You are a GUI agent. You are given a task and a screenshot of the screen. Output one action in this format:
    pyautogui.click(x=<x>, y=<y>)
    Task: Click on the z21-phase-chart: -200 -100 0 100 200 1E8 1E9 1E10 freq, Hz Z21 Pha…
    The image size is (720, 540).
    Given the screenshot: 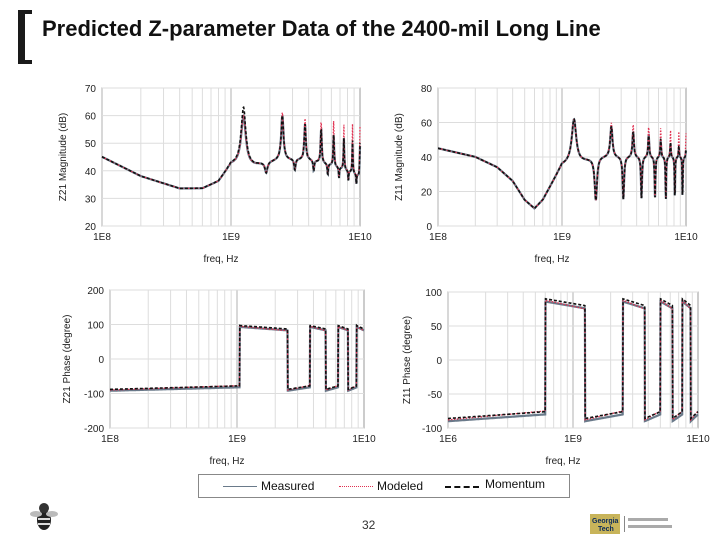 What is the action you would take?
    pyautogui.click(x=219, y=376)
    